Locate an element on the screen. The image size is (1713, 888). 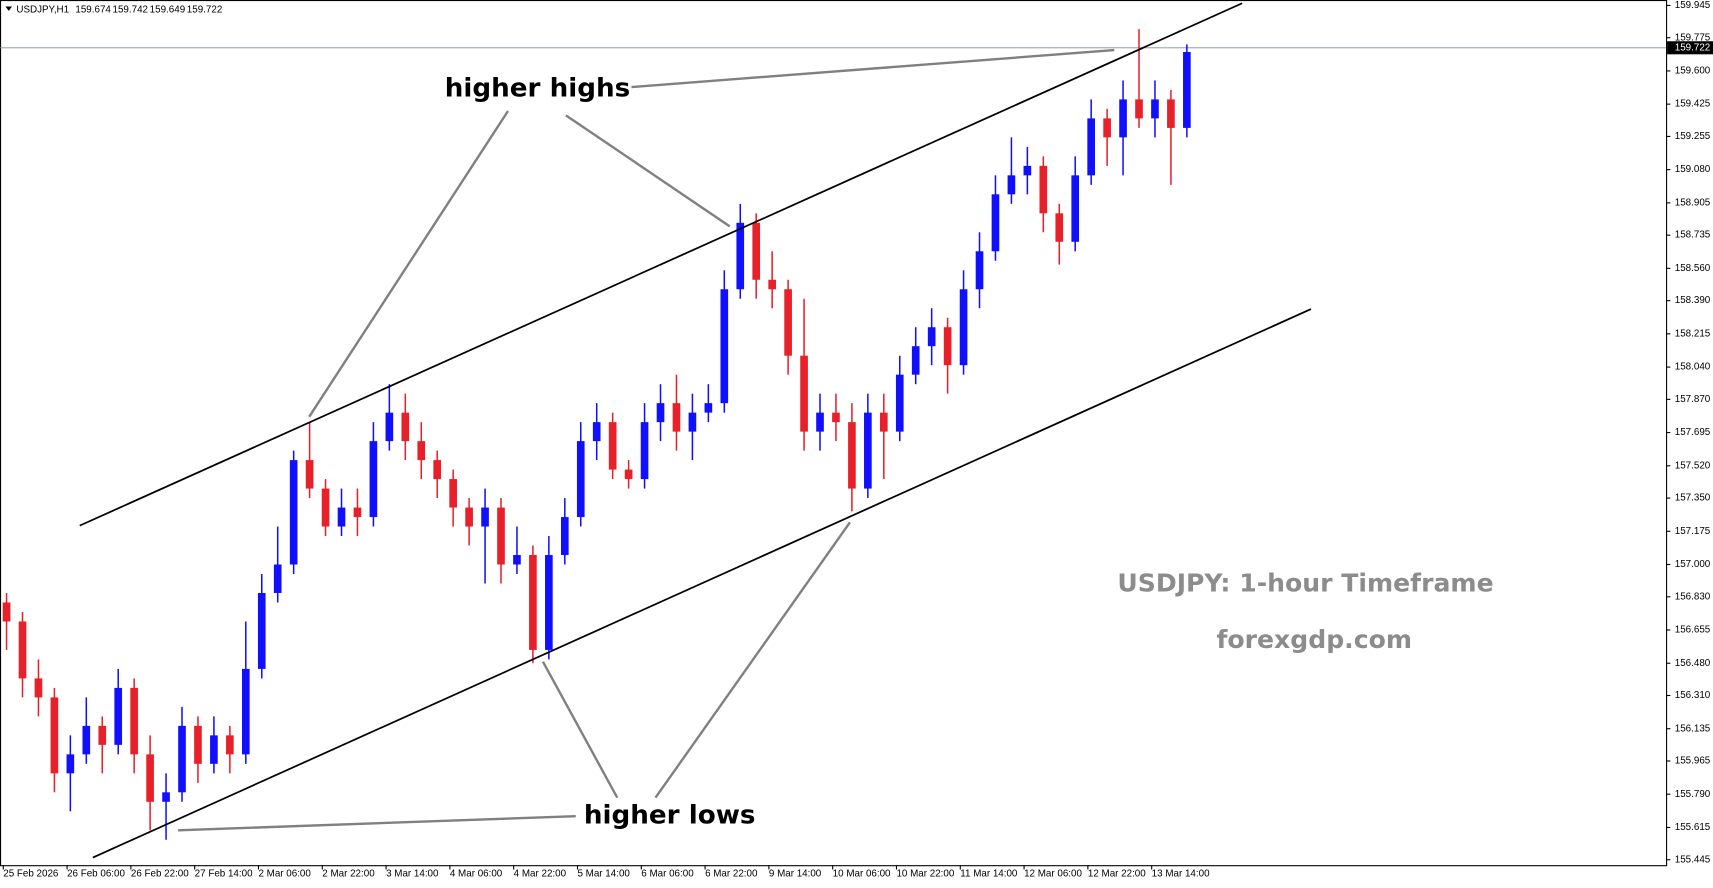
x-tick-label: 13 Mar 14:00 is located at coordinates (1181, 873).